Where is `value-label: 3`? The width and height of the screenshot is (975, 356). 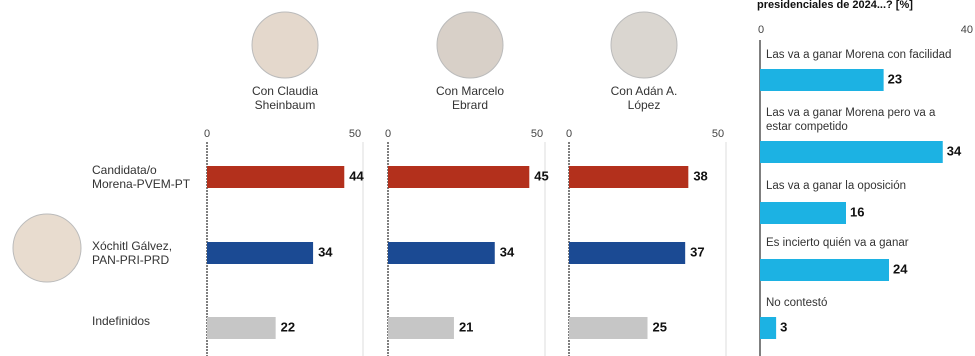
value-label: 3 is located at coordinates (783, 326).